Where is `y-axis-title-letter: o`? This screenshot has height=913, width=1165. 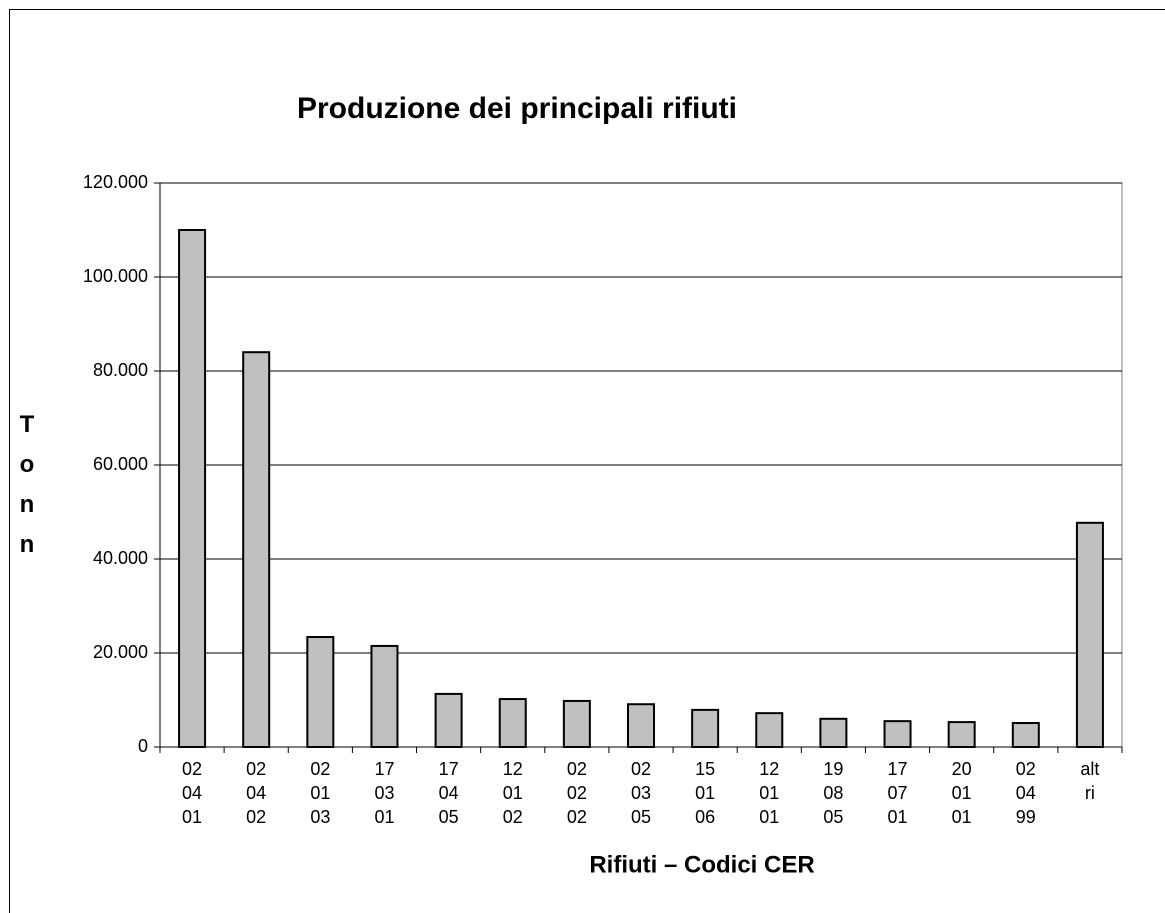
y-axis-title-letter: o is located at coordinates (27, 464).